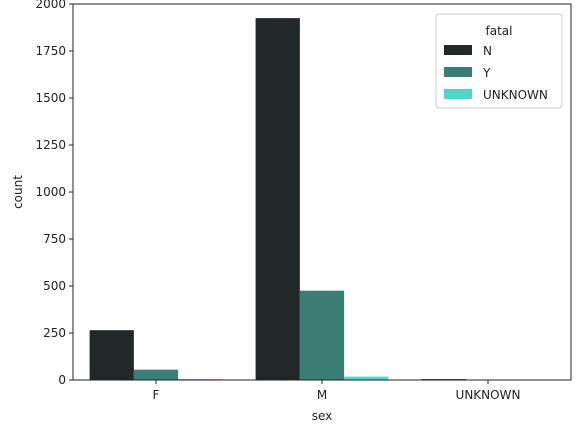 The image size is (580, 433). I want to click on y-tick-label: 1000, so click(50, 192).